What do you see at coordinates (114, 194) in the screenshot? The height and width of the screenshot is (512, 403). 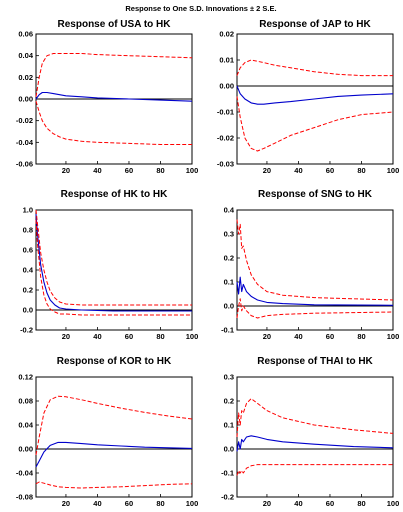 I see `panel-title: Response of HK to HK` at bounding box center [114, 194].